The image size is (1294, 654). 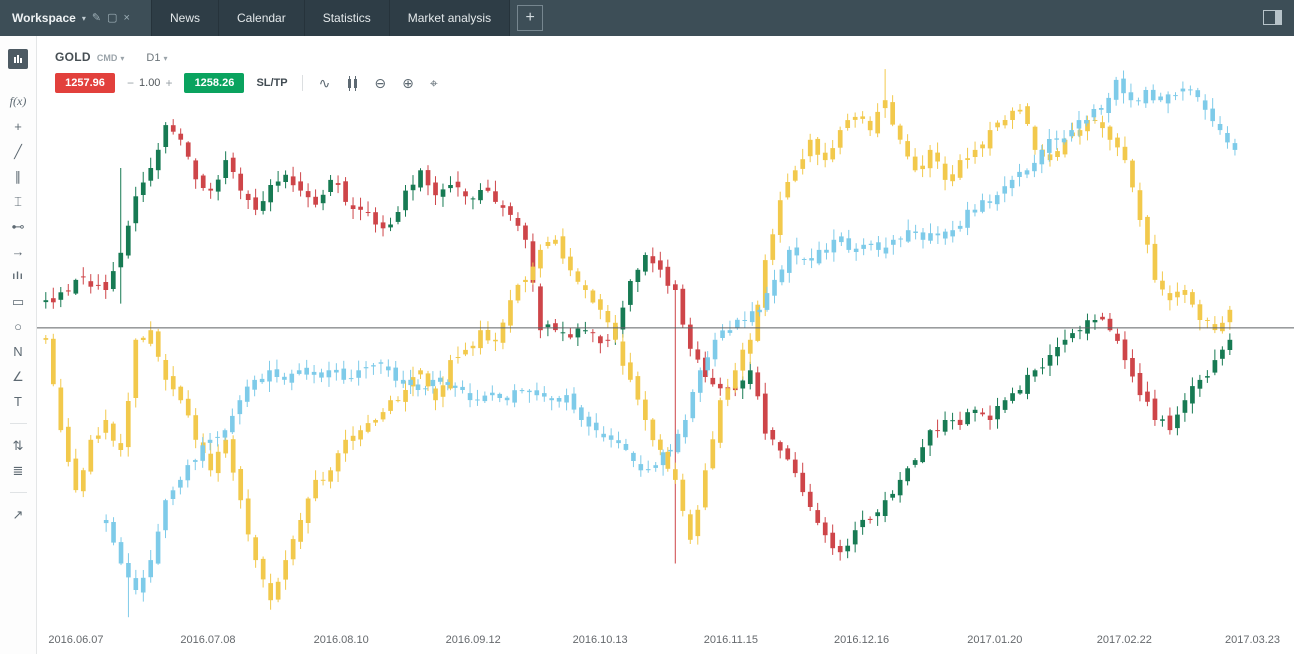 I want to click on zoom-in-icon: ⊕, so click(x=408, y=83).